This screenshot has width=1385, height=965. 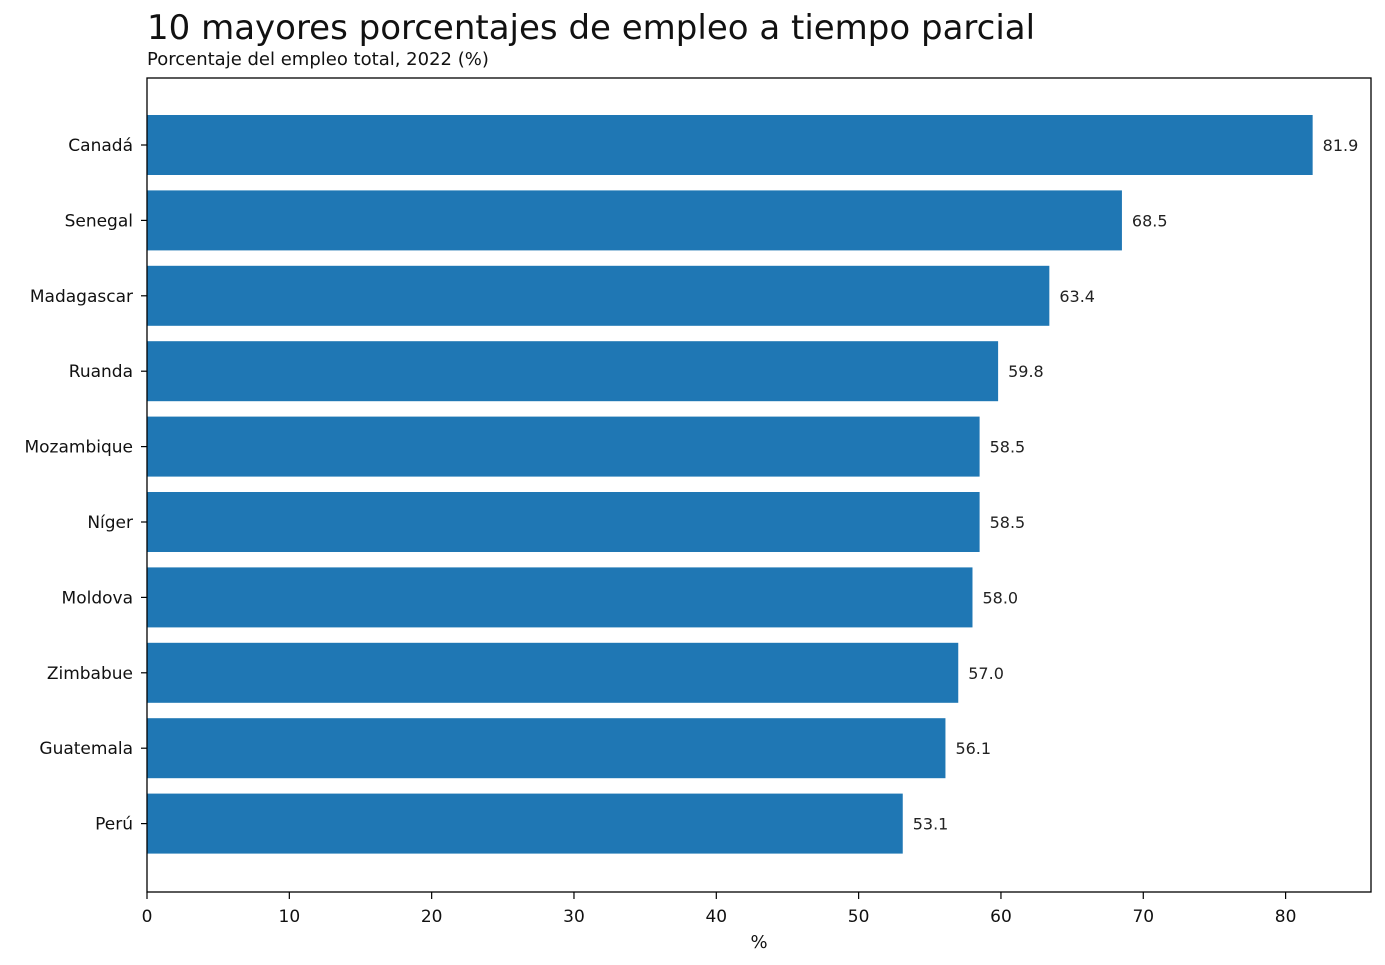 What do you see at coordinates (97, 598) in the screenshot?
I see `y-tick-label: Moldova` at bounding box center [97, 598].